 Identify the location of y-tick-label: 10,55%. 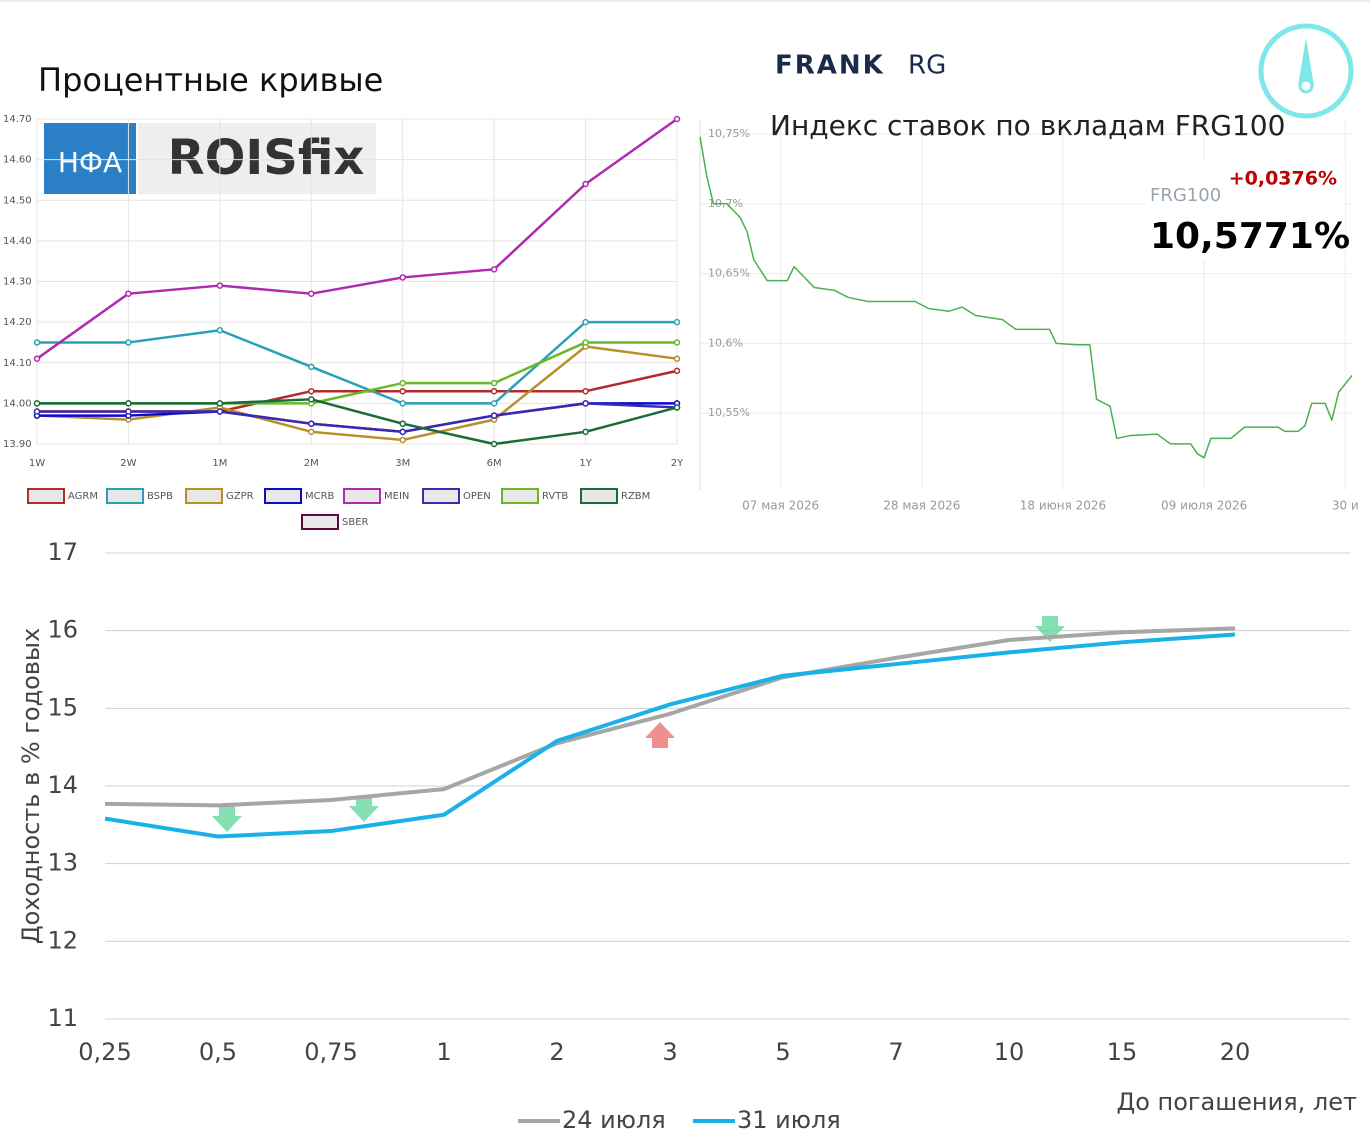
(729, 412).